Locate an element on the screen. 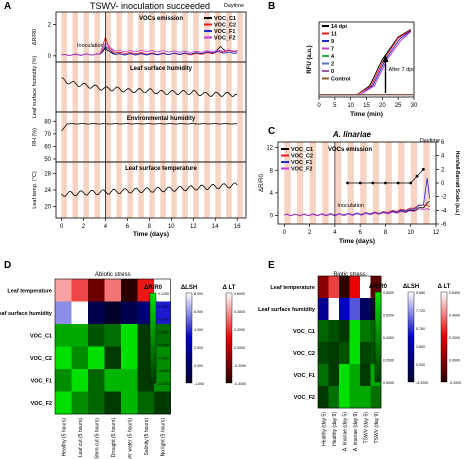 The height and width of the screenshot is (459, 474). colorbar-tick-label: -0.0500 is located at coordinates (164, 384).